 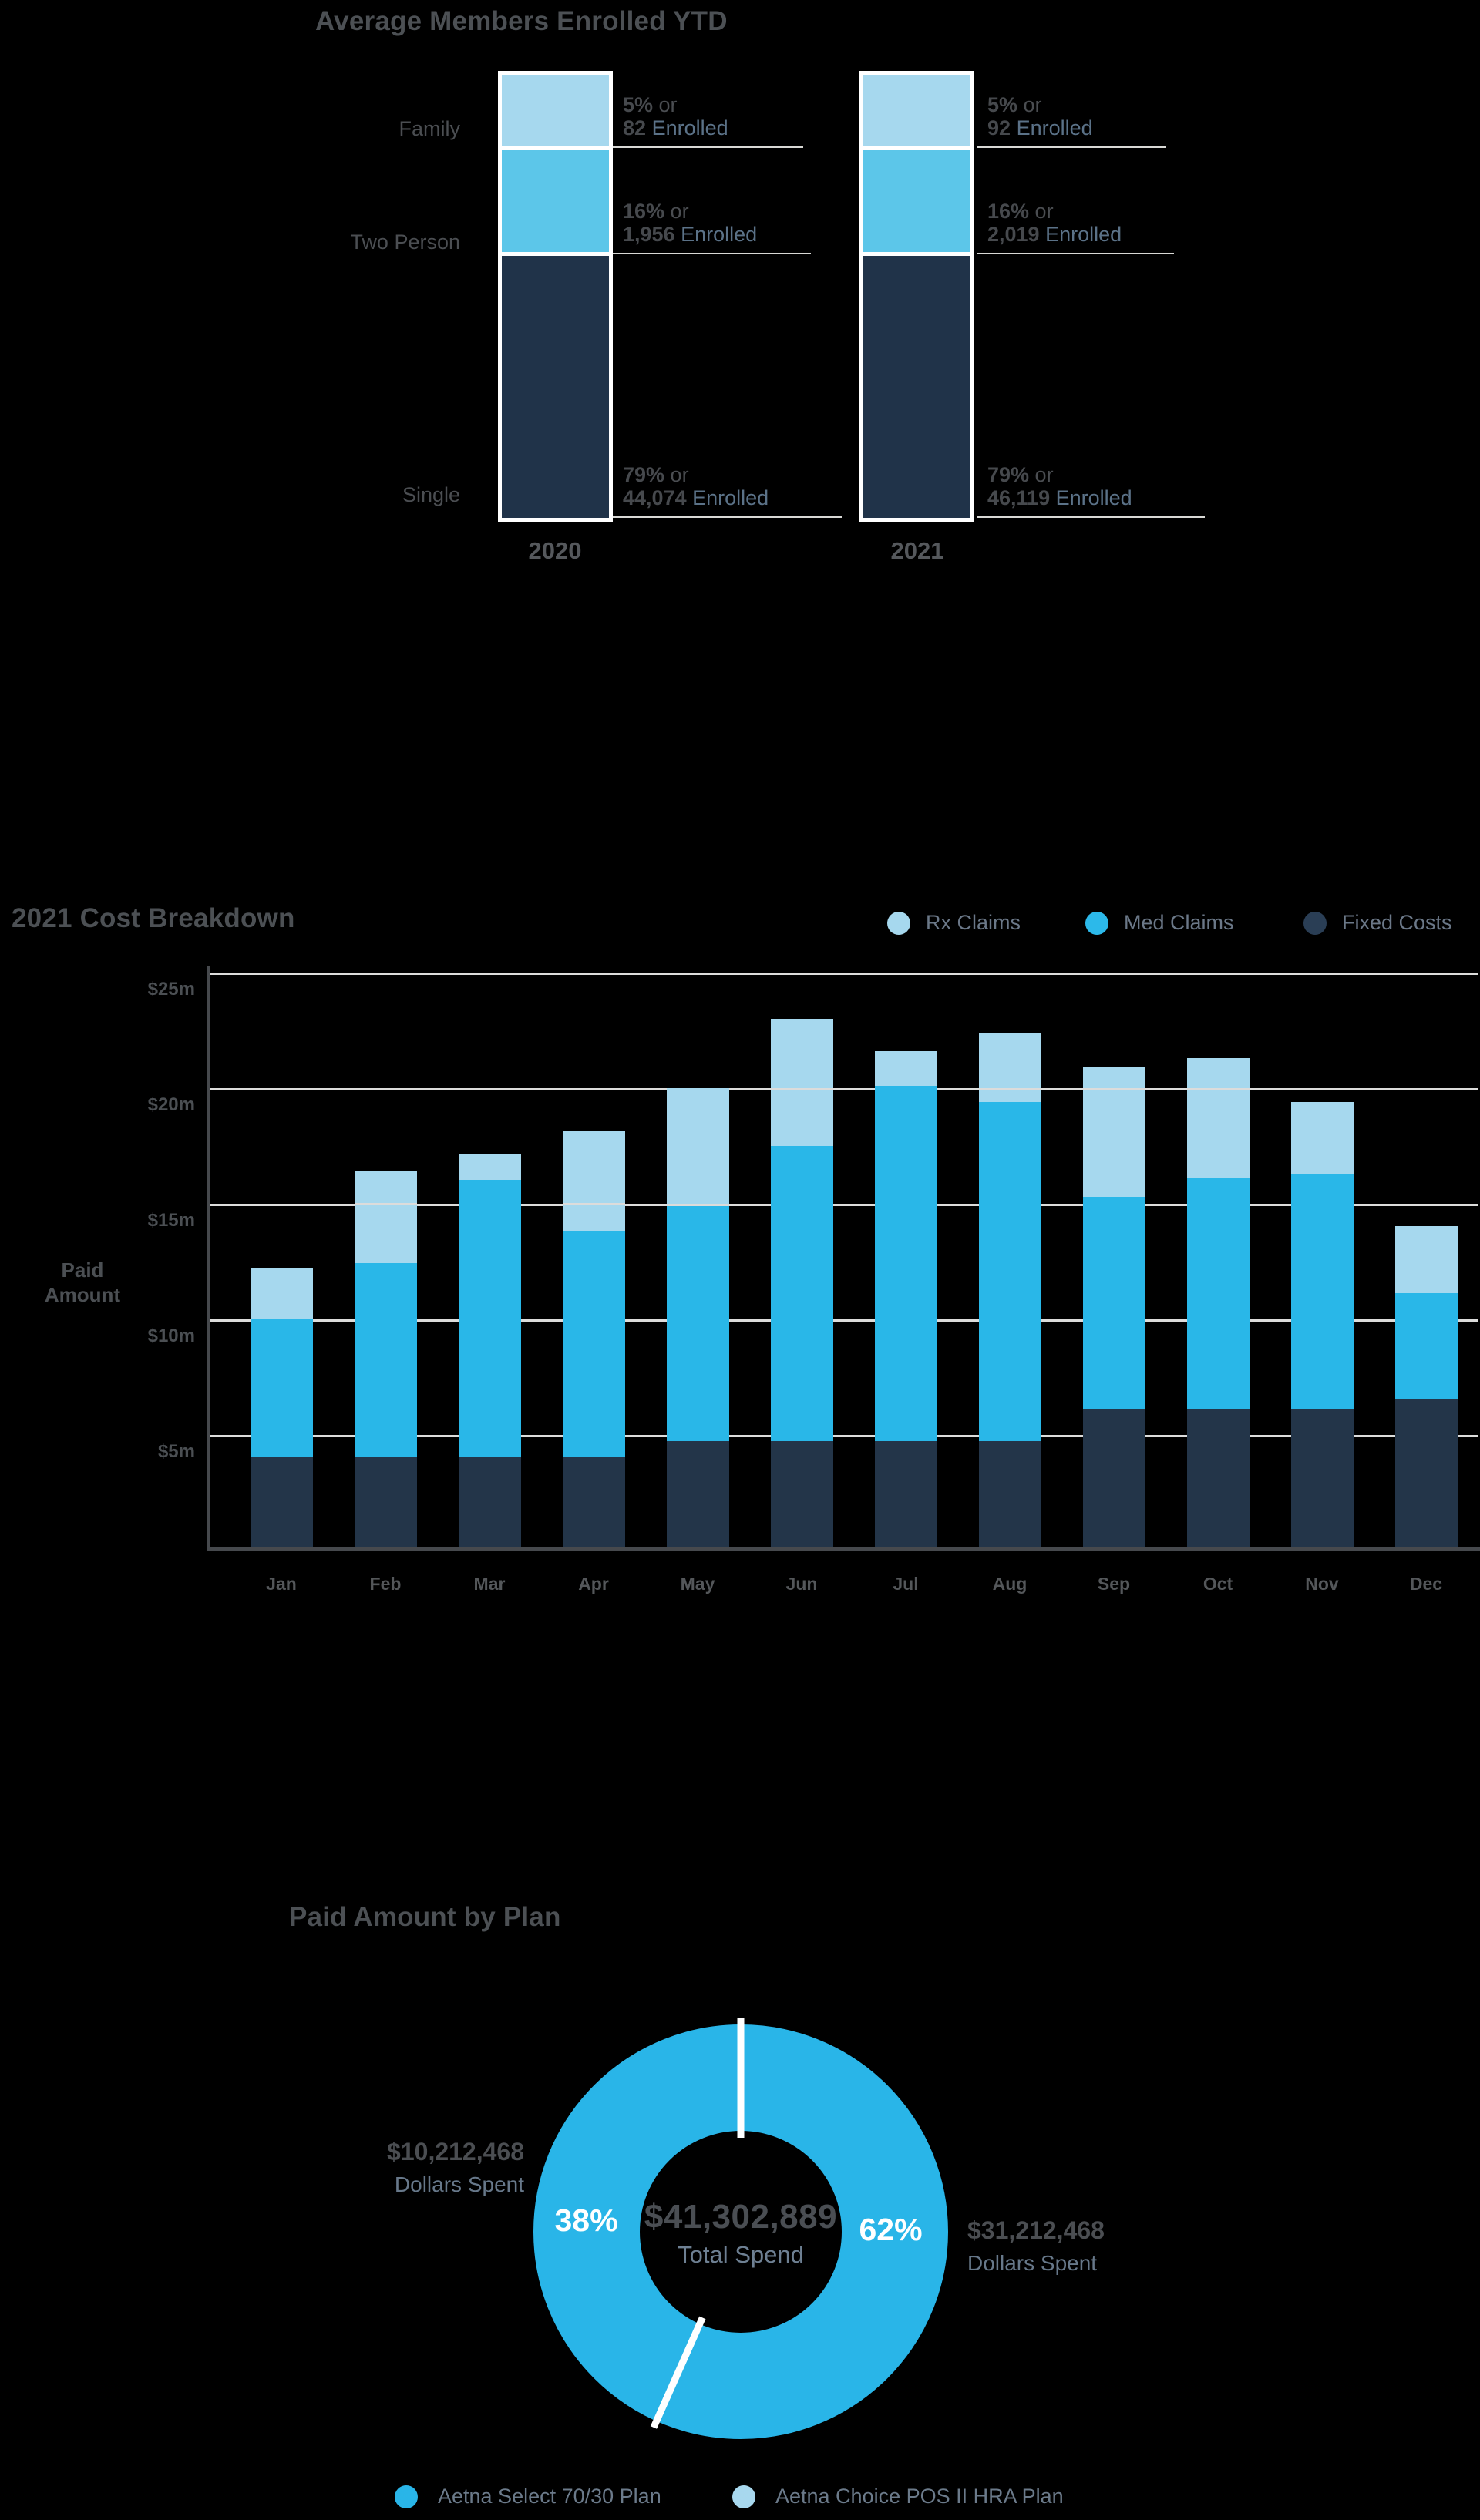 What do you see at coordinates (386, 1584) in the screenshot?
I see `x-tick-label-Feb: Feb` at bounding box center [386, 1584].